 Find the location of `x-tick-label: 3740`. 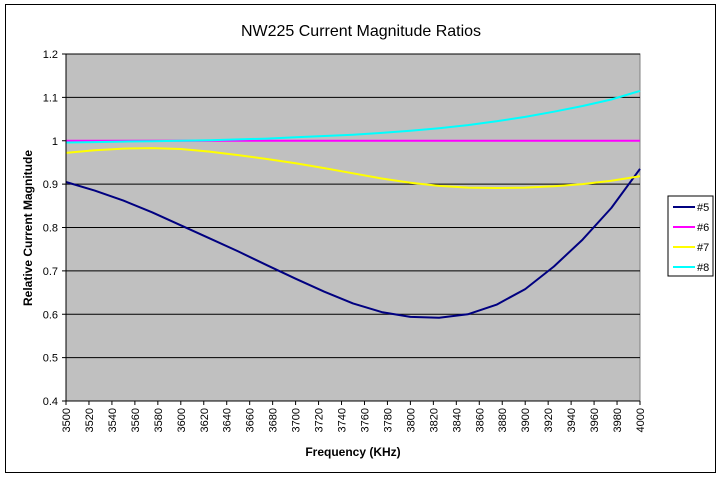

x-tick-label: 3740 is located at coordinates (343, 420).